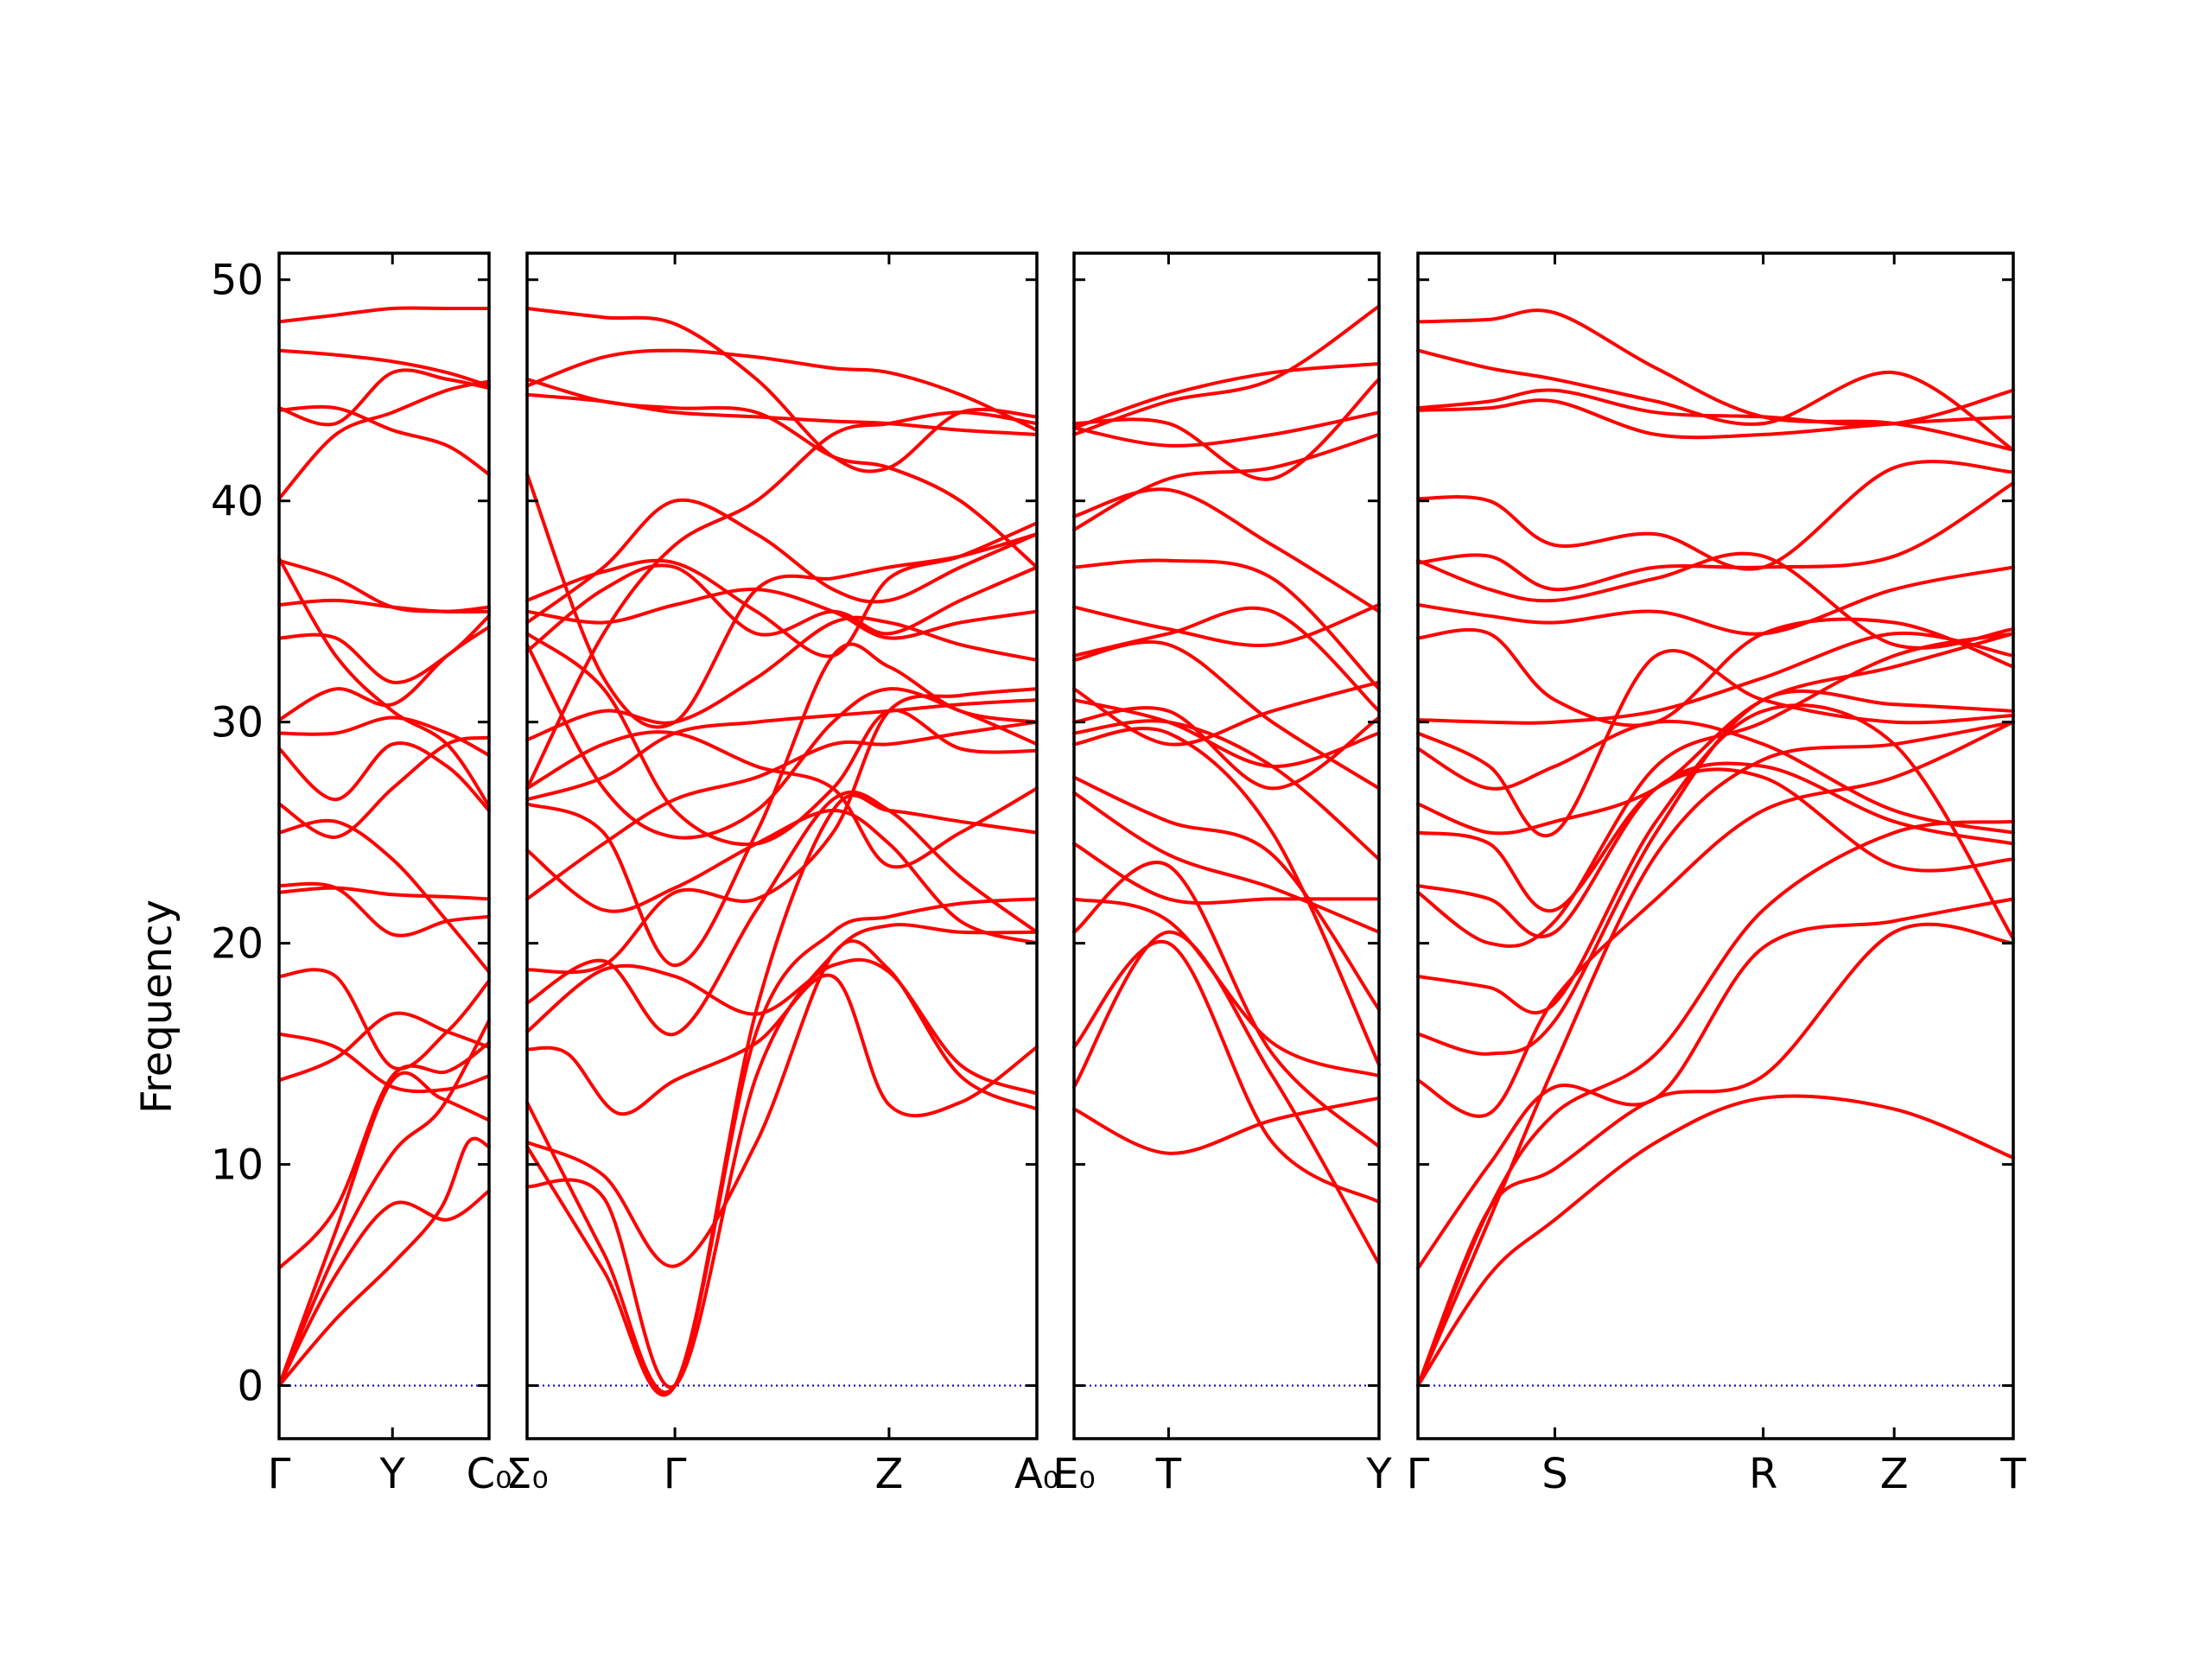 This screenshot has height=1659, width=2212. Describe the element at coordinates (1036, 1474) in the screenshot. I see `x-tick-label: A₀` at that location.